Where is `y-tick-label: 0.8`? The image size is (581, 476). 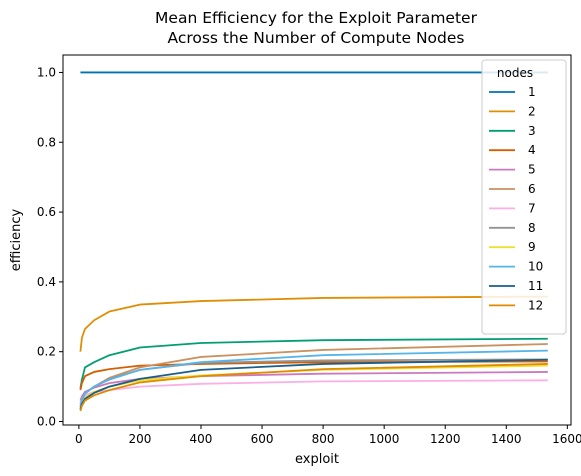 y-tick-label: 0.8 is located at coordinates (46, 142).